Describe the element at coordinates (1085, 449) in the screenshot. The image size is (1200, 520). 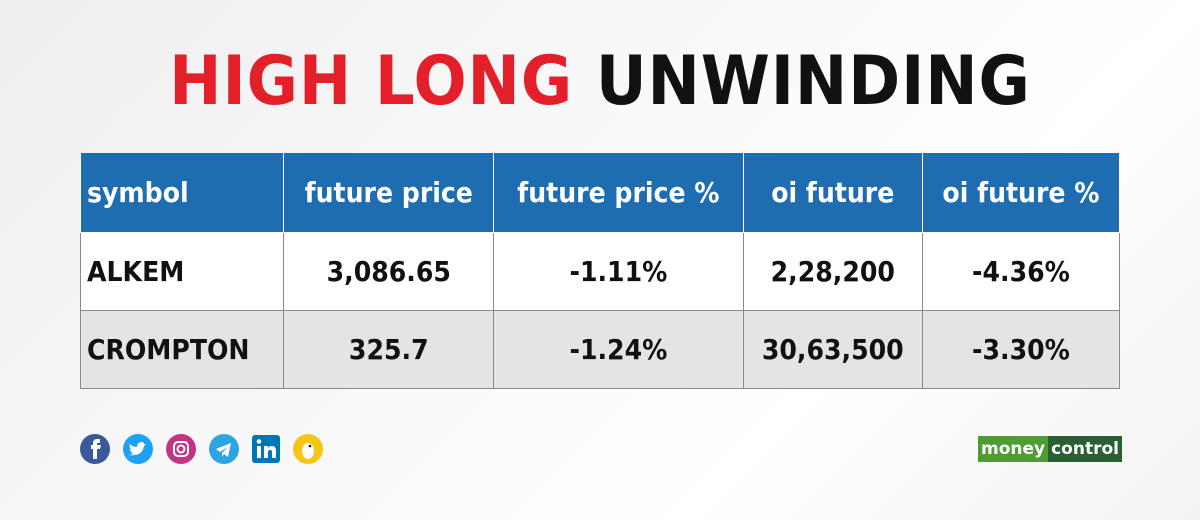
I see `logo-control: control` at that location.